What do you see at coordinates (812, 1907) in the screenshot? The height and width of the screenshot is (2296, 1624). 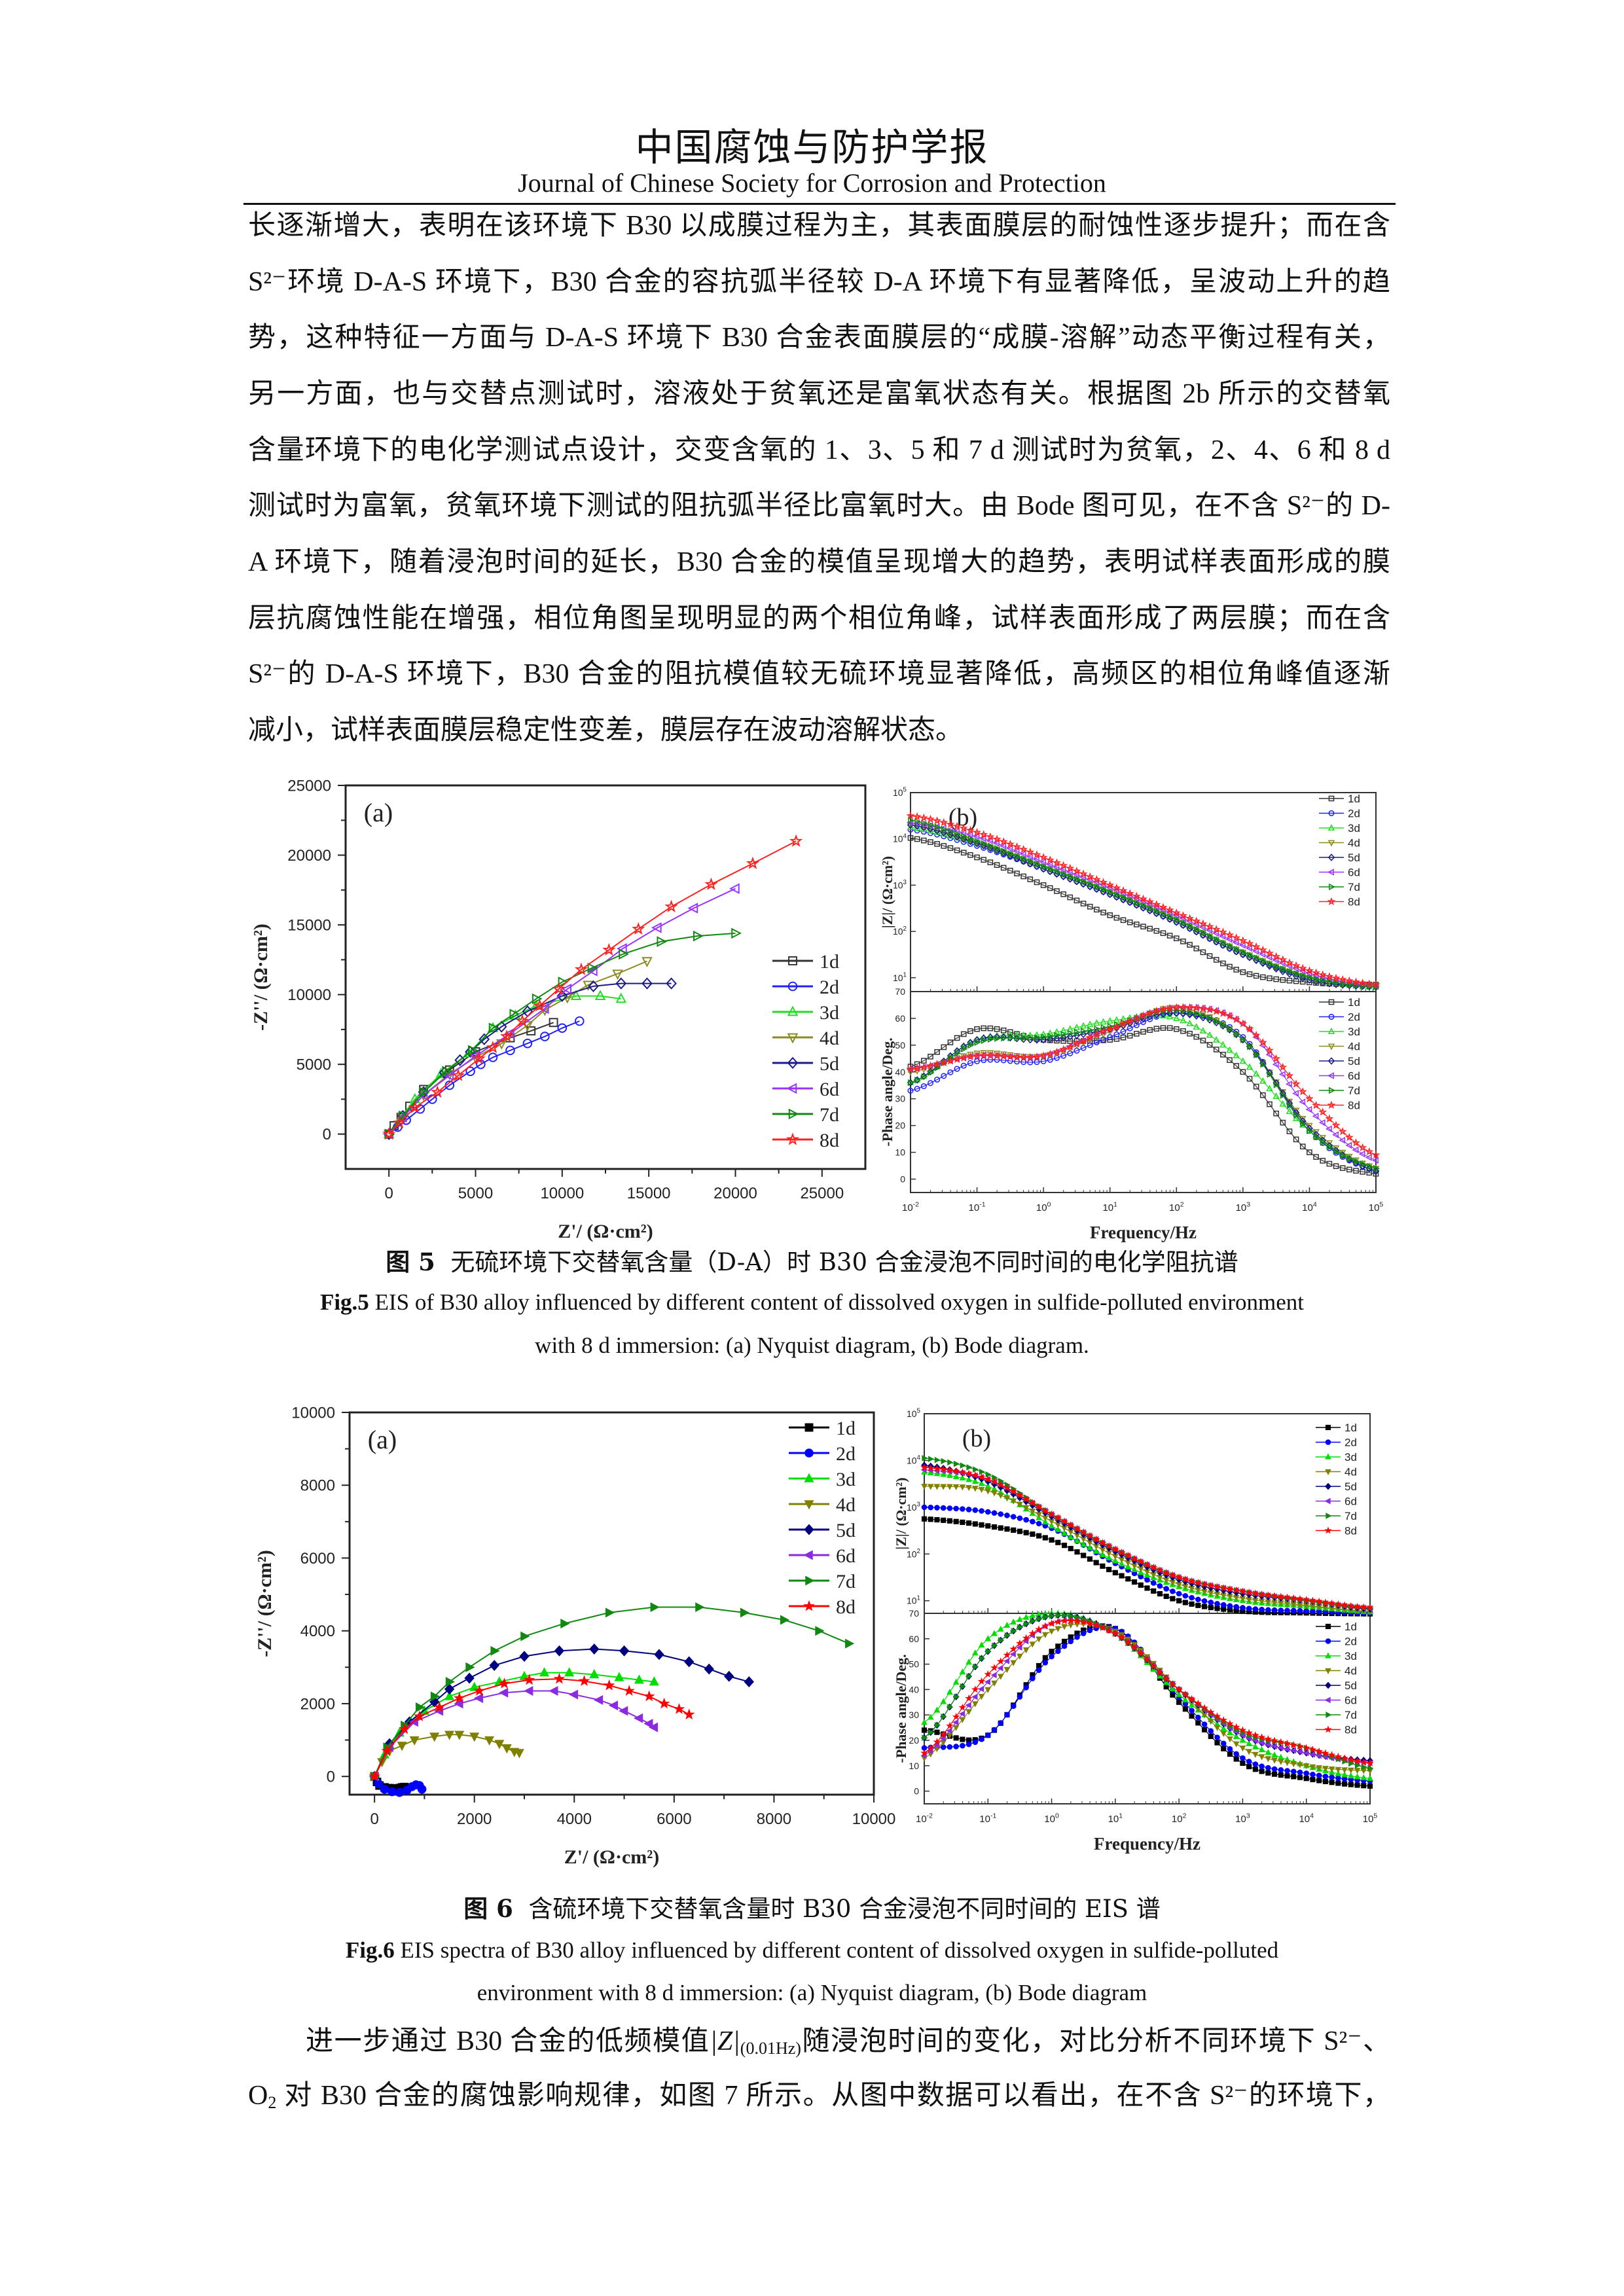 I see `fig6-caption-cn: 图 6 含硫环境下交替氧含量时 B30 合金浸泡不同时间的 EIS 谱` at bounding box center [812, 1907].